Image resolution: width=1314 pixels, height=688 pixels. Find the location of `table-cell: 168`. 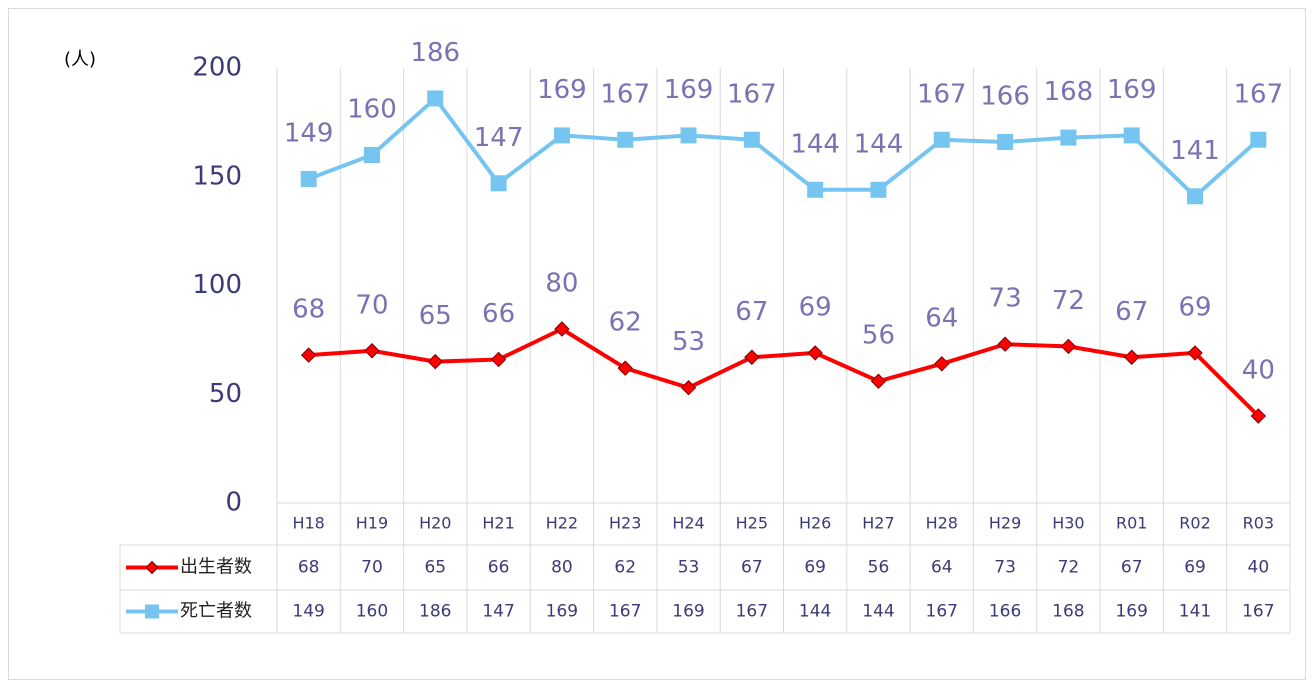

table-cell: 168 is located at coordinates (1068, 612).